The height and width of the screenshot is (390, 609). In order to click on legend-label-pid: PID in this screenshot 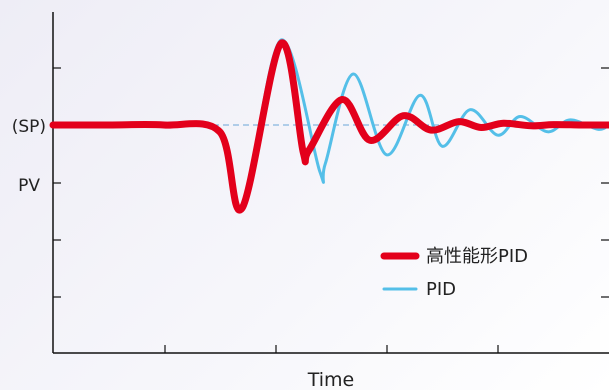, I will do `click(441, 289)`.